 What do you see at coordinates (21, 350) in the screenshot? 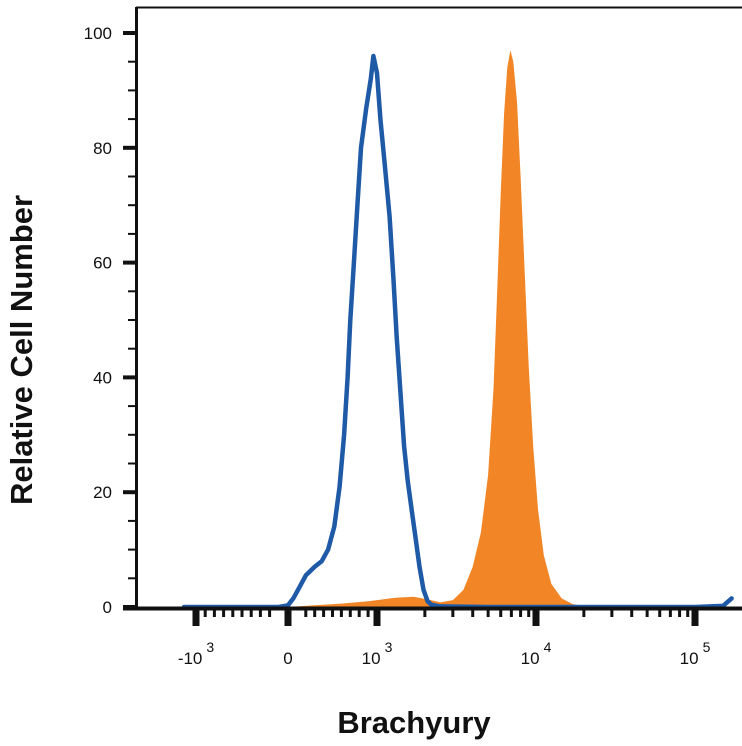
I see `y-axis-title: Relative Cell Number` at bounding box center [21, 350].